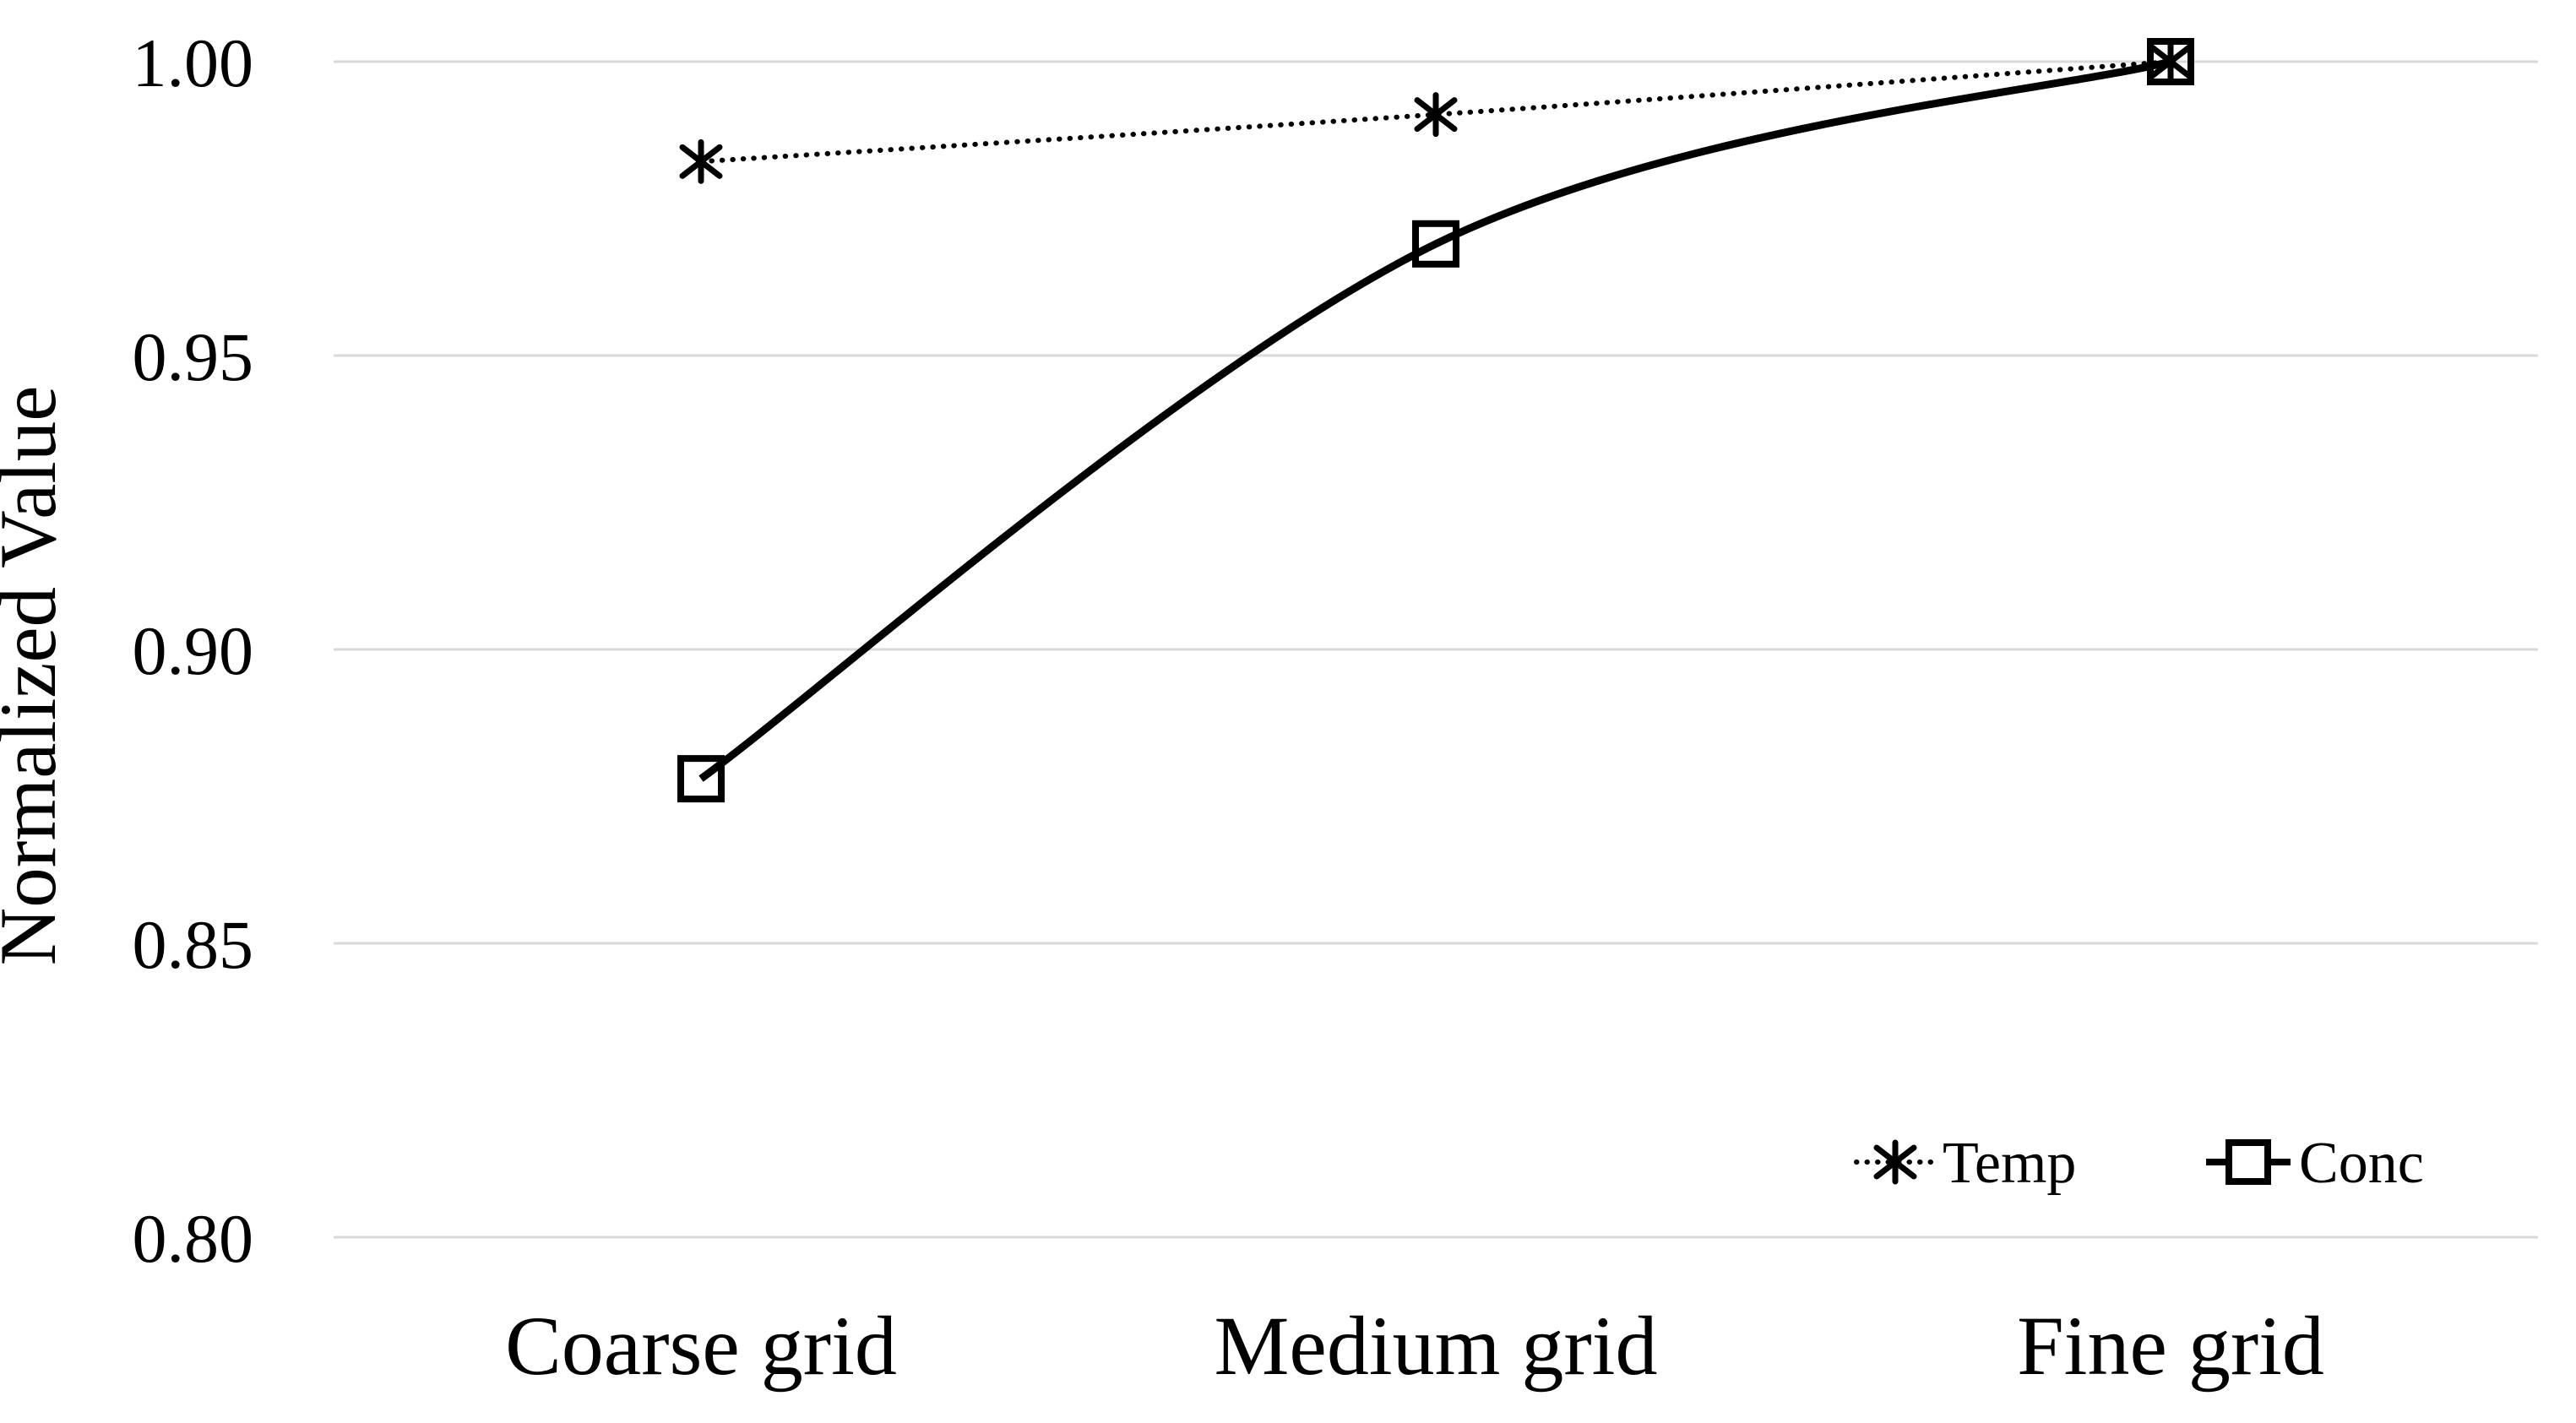 The height and width of the screenshot is (1423, 2576). What do you see at coordinates (193, 63) in the screenshot?
I see `y-tick-label: 1.00` at bounding box center [193, 63].